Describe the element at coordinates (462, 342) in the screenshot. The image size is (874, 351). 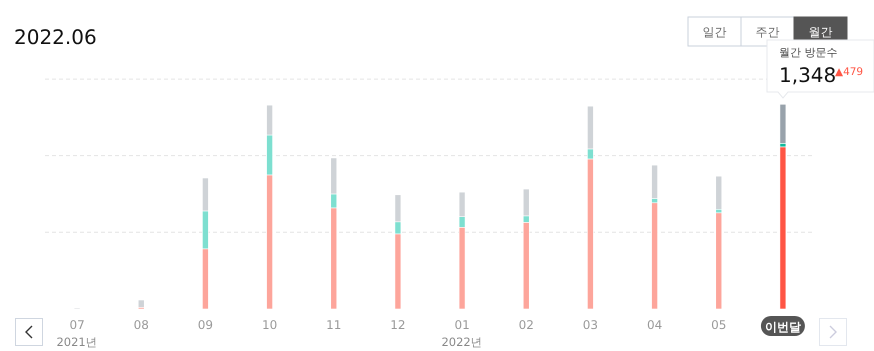
I see `text: 2022년` at that location.